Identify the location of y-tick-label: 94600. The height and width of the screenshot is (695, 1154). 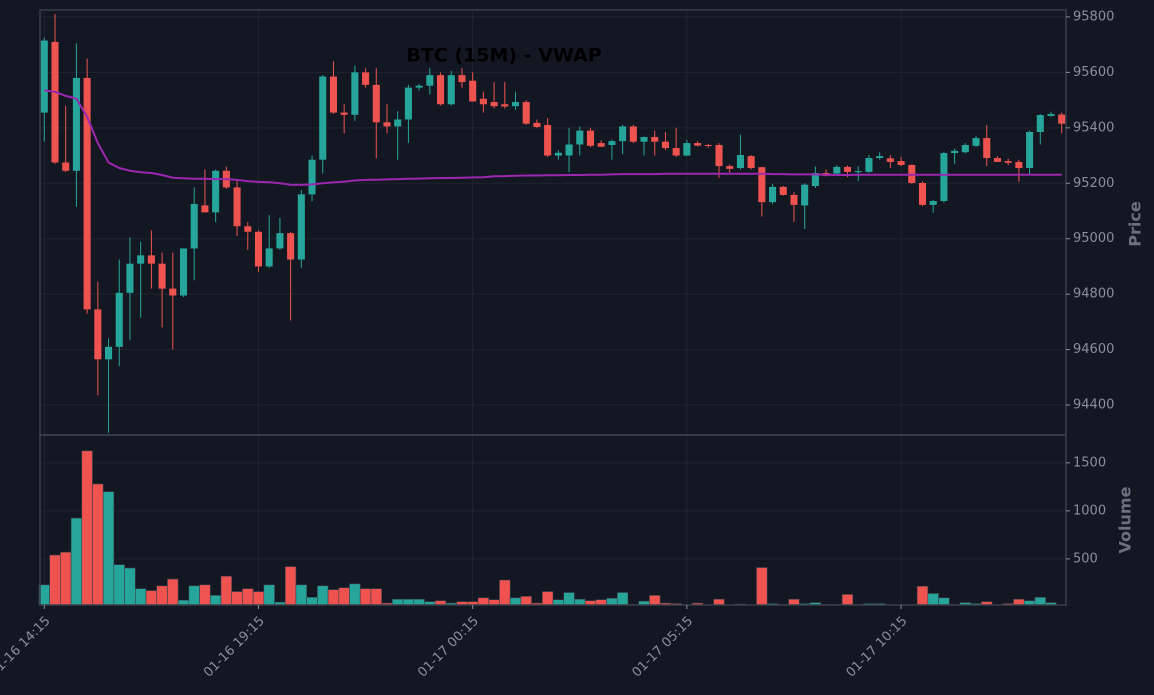
(1093, 349).